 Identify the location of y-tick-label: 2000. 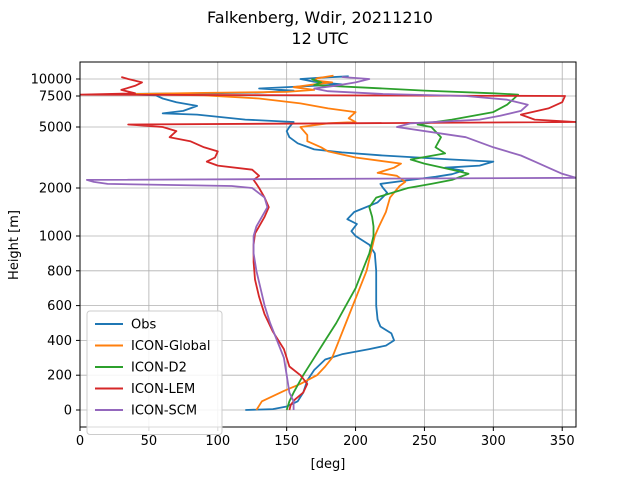
(55, 189).